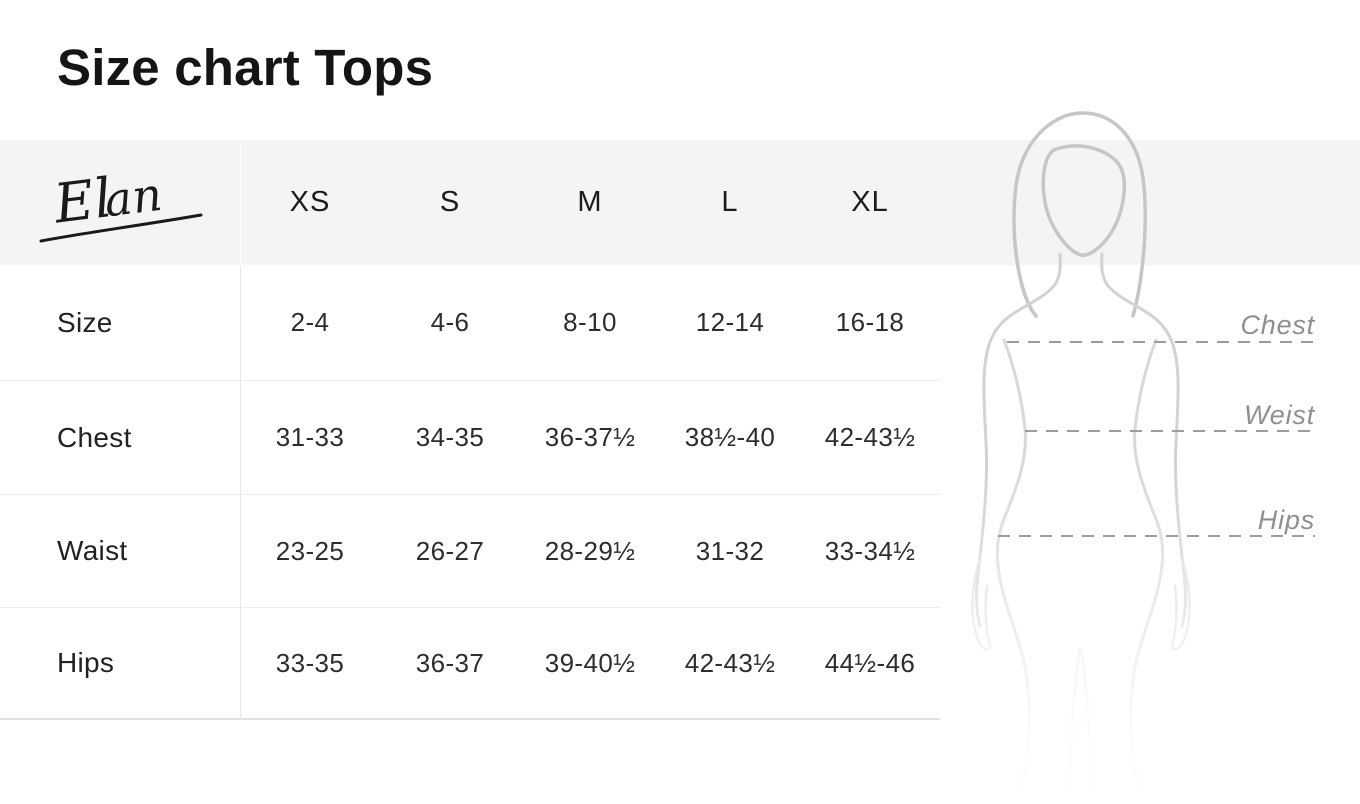 The height and width of the screenshot is (804, 1360). What do you see at coordinates (870, 202) in the screenshot?
I see `column-header-xl: XL` at bounding box center [870, 202].